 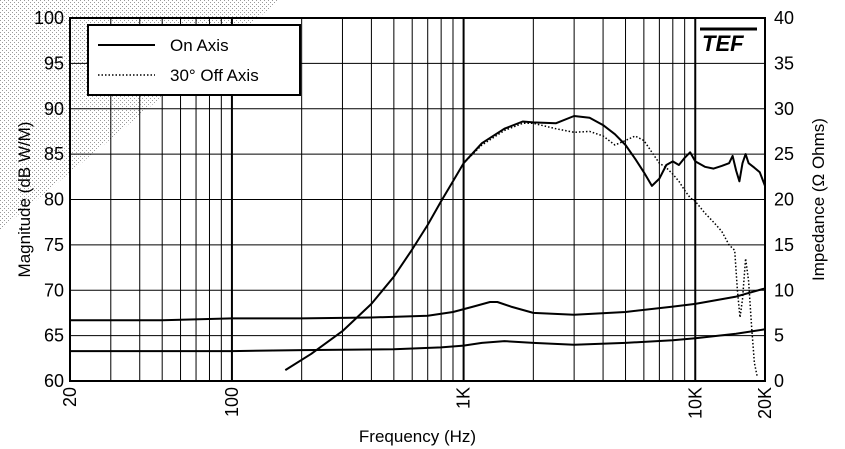 I want to click on y-right-tick-label: 40, so click(x=784, y=18).